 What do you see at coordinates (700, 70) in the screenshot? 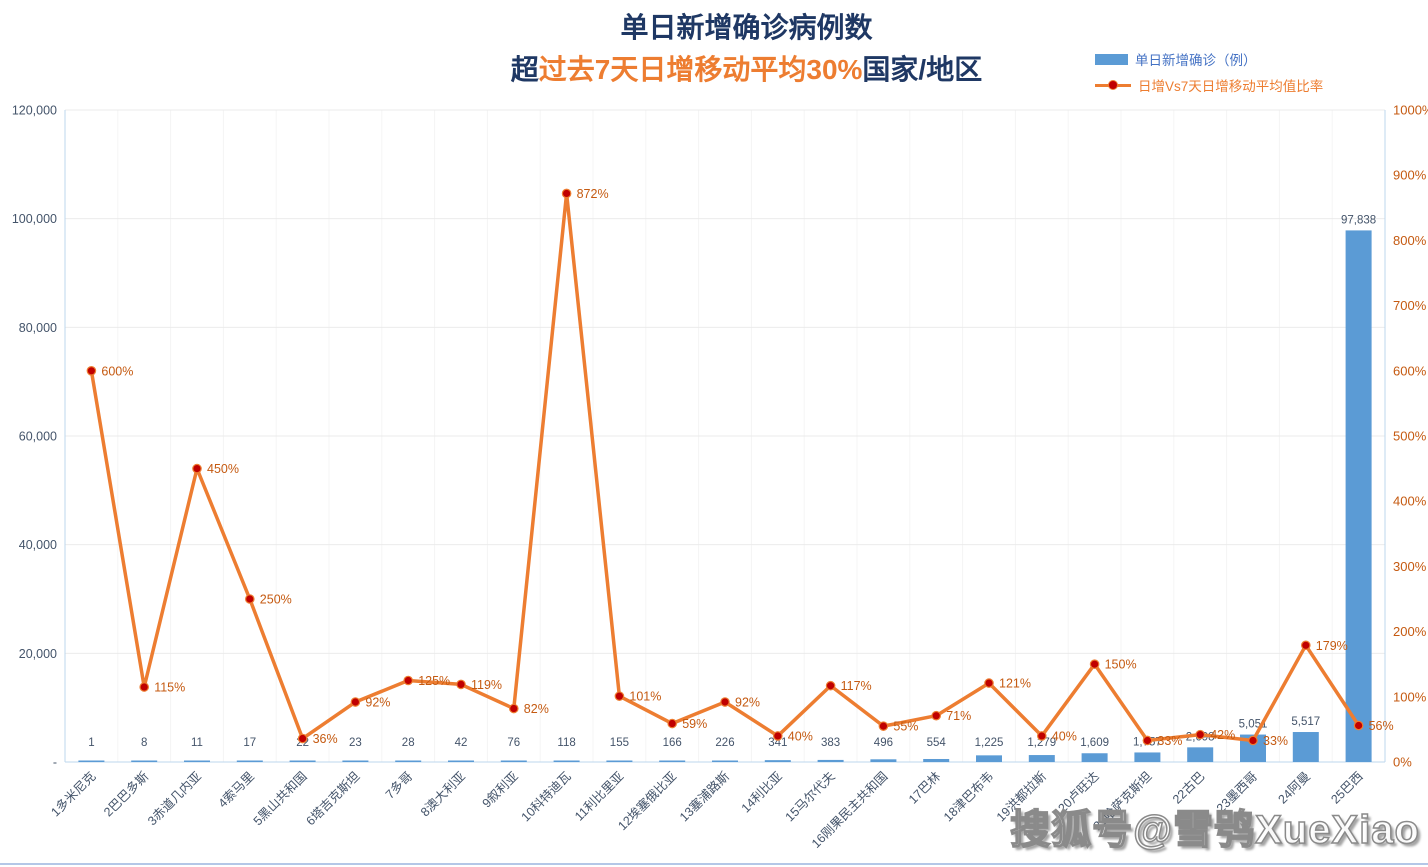
I see `subtitle-highlight: 过去7天日增移动平均30%` at bounding box center [700, 70].